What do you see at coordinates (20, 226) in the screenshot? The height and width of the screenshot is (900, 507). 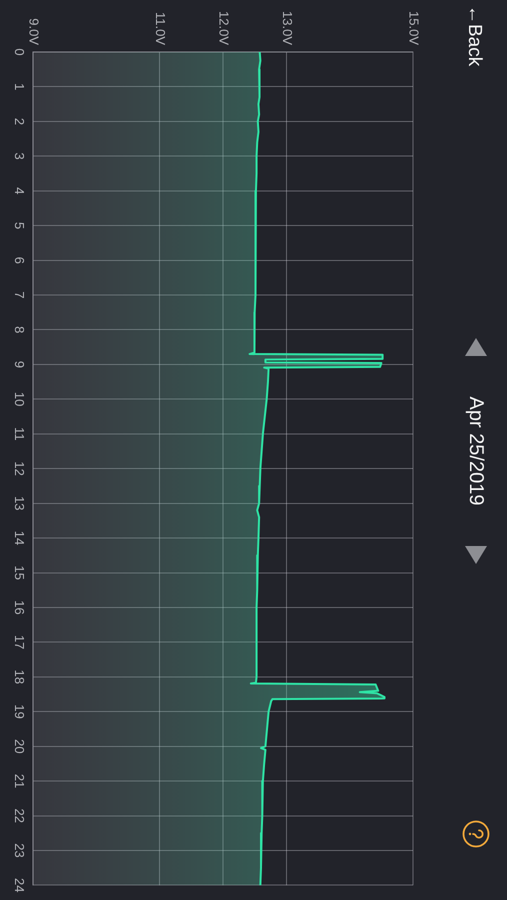 I see `y-tick-label: 5` at bounding box center [20, 226].